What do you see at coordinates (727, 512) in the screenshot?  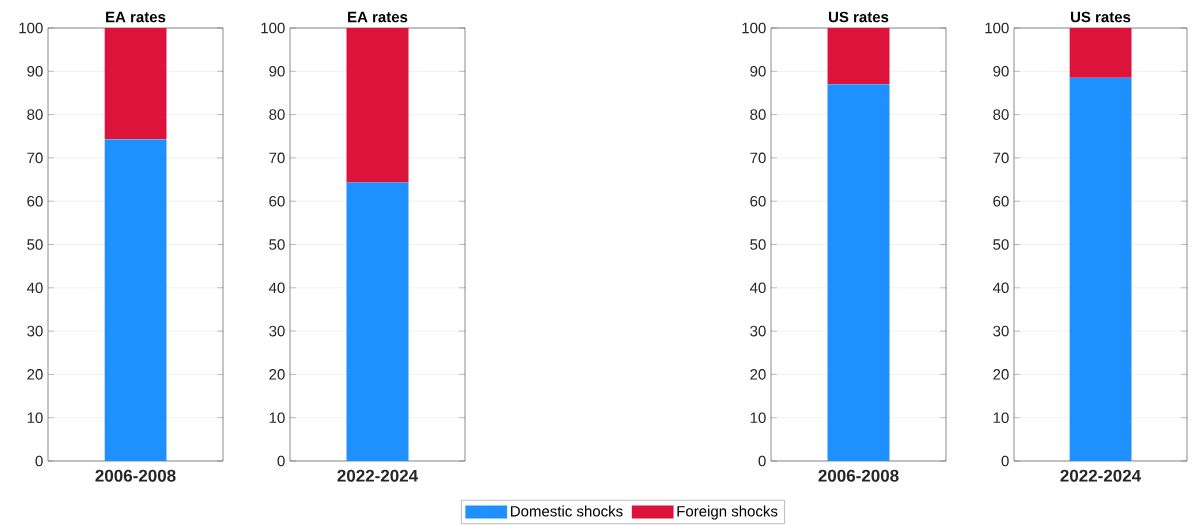 I see `legend-label: Foreign shocks` at bounding box center [727, 512].